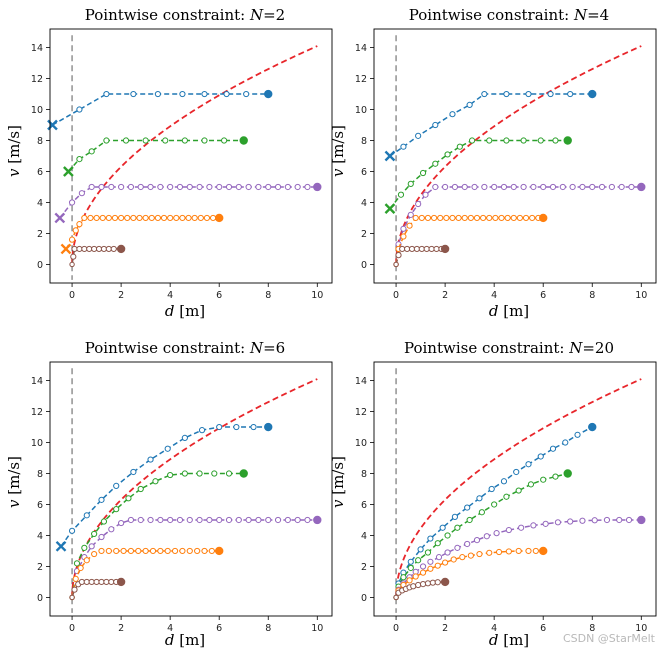  Describe the element at coordinates (364, 141) in the screenshot. I see `y-tick-label: 8` at that location.